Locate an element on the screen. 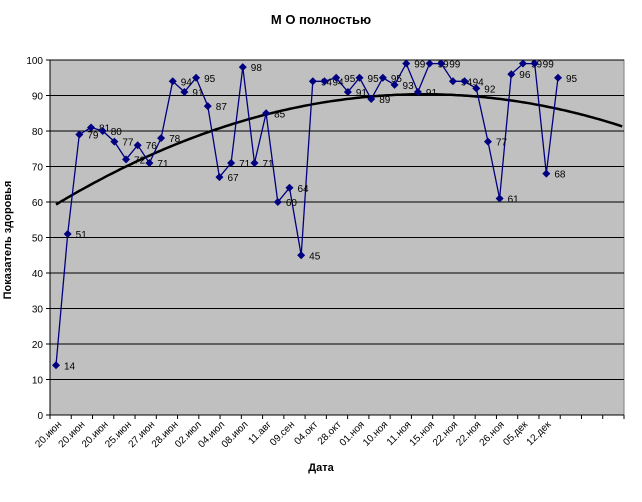 The width and height of the screenshot is (642, 502). y-tick-label: 0 is located at coordinates (40, 416).